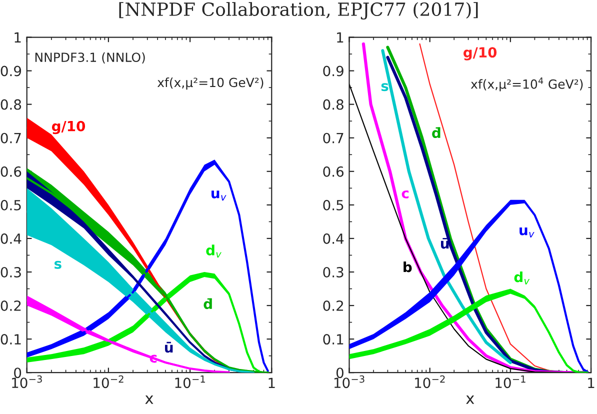  What do you see at coordinates (480, 53) in the screenshot?
I see `text: g/10` at bounding box center [480, 53].